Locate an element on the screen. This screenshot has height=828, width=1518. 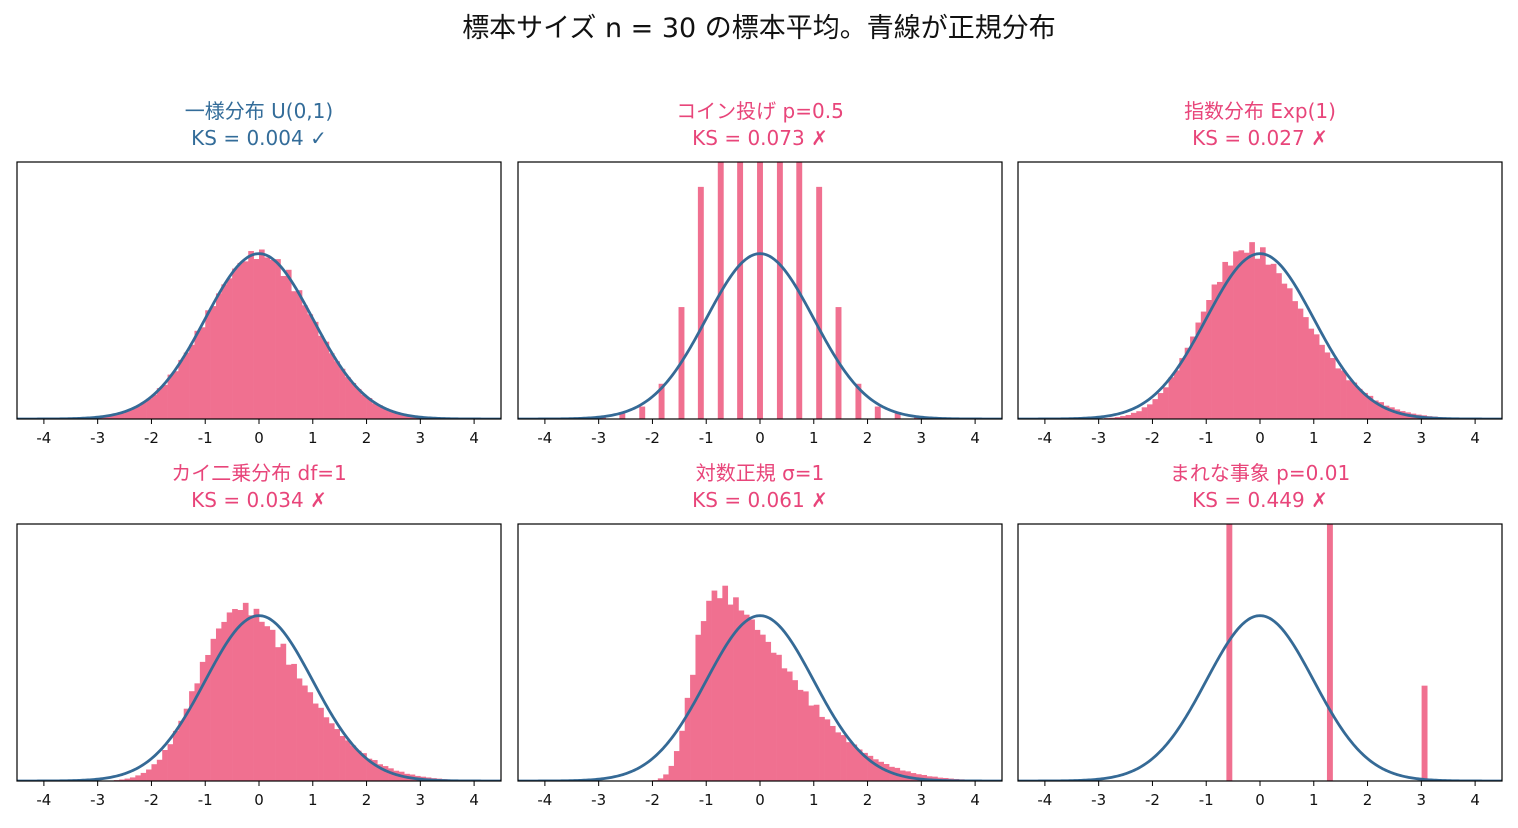
chart-panel-1: -4 -3 -2 -1 0 1 2 3 4 is located at coordinates (760, 304).